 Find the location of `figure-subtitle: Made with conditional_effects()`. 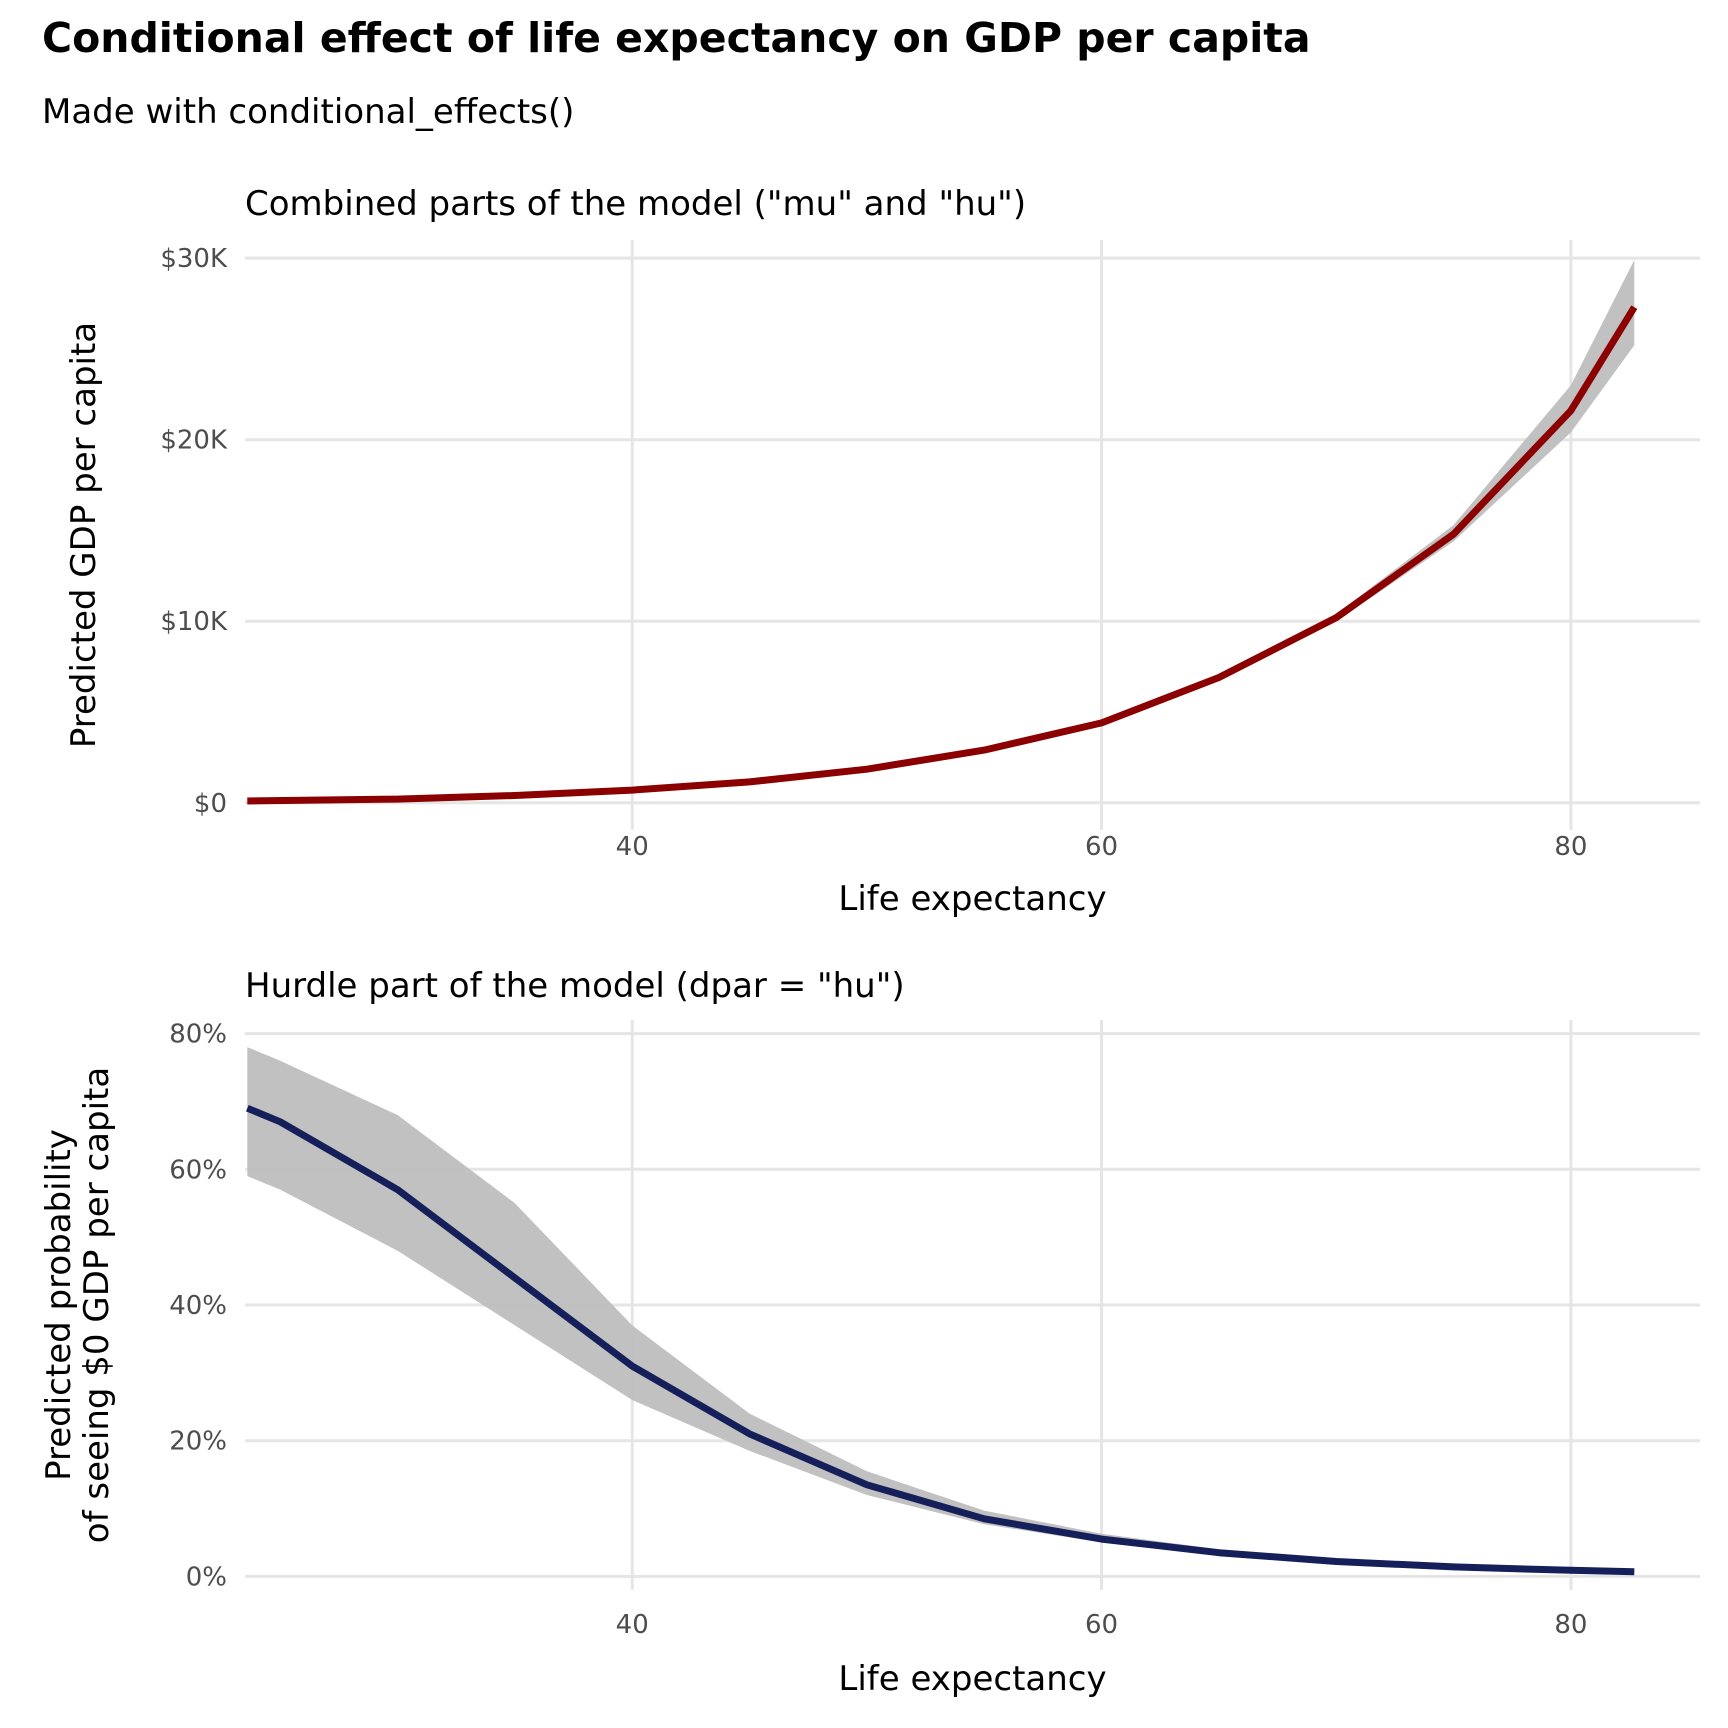

figure-subtitle: Made with conditional_effects() is located at coordinates (308, 112).